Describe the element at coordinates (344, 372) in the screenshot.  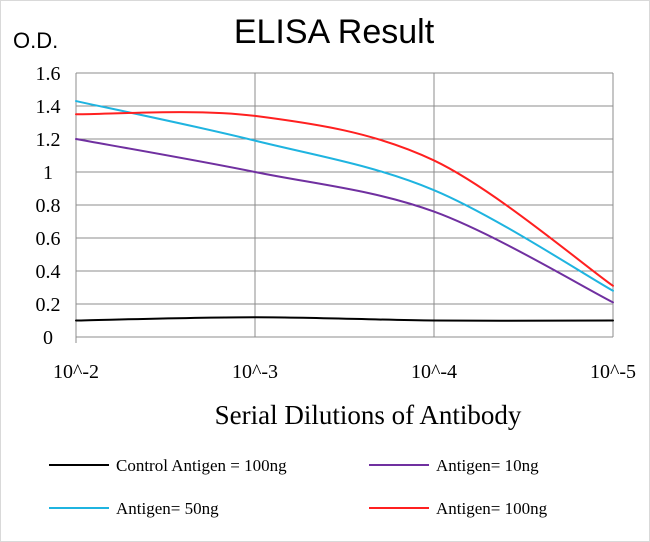
I see `x-tick-labels: 10^-2 10^-3 10^-4 10^-5` at that location.